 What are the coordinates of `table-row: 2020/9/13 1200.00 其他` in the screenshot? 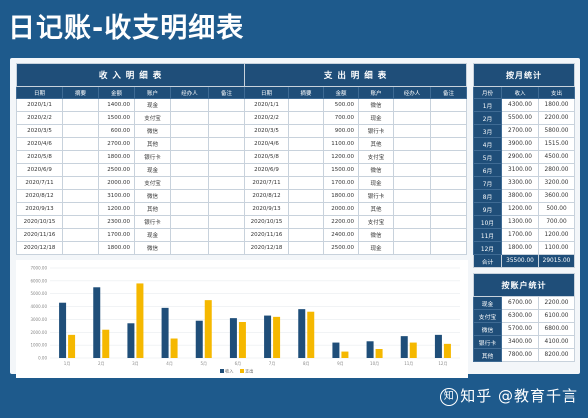 It's located at (131, 209).